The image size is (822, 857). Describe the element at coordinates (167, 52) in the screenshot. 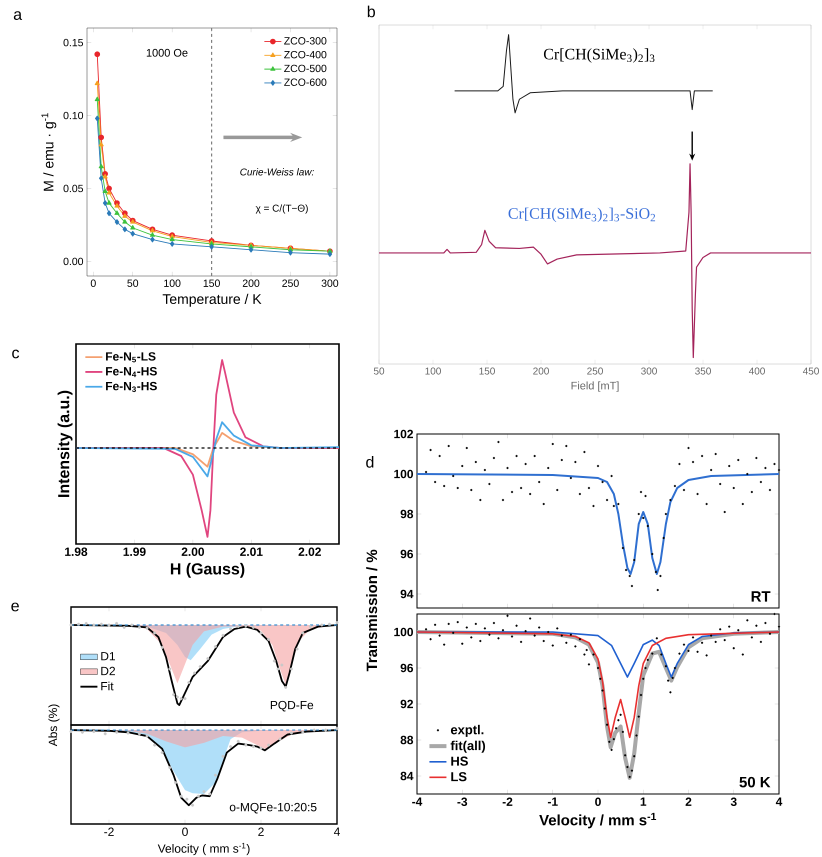

I see `annotation: 1000 Oe` at that location.